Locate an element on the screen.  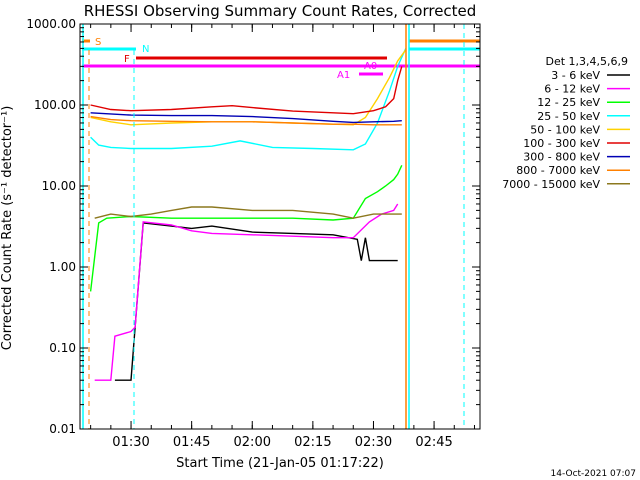
legend-label: 3 - 6 keV is located at coordinates (575, 75).